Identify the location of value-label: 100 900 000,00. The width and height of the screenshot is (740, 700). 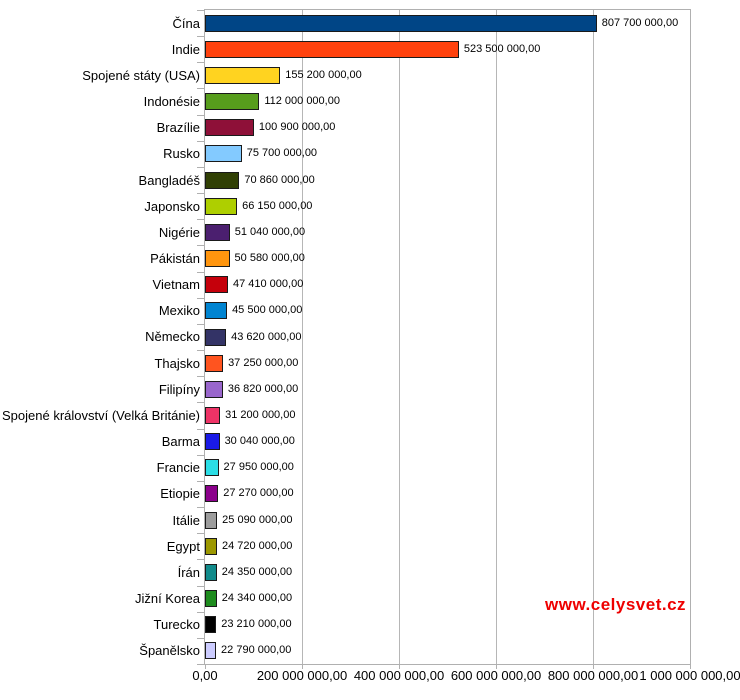
(297, 127).